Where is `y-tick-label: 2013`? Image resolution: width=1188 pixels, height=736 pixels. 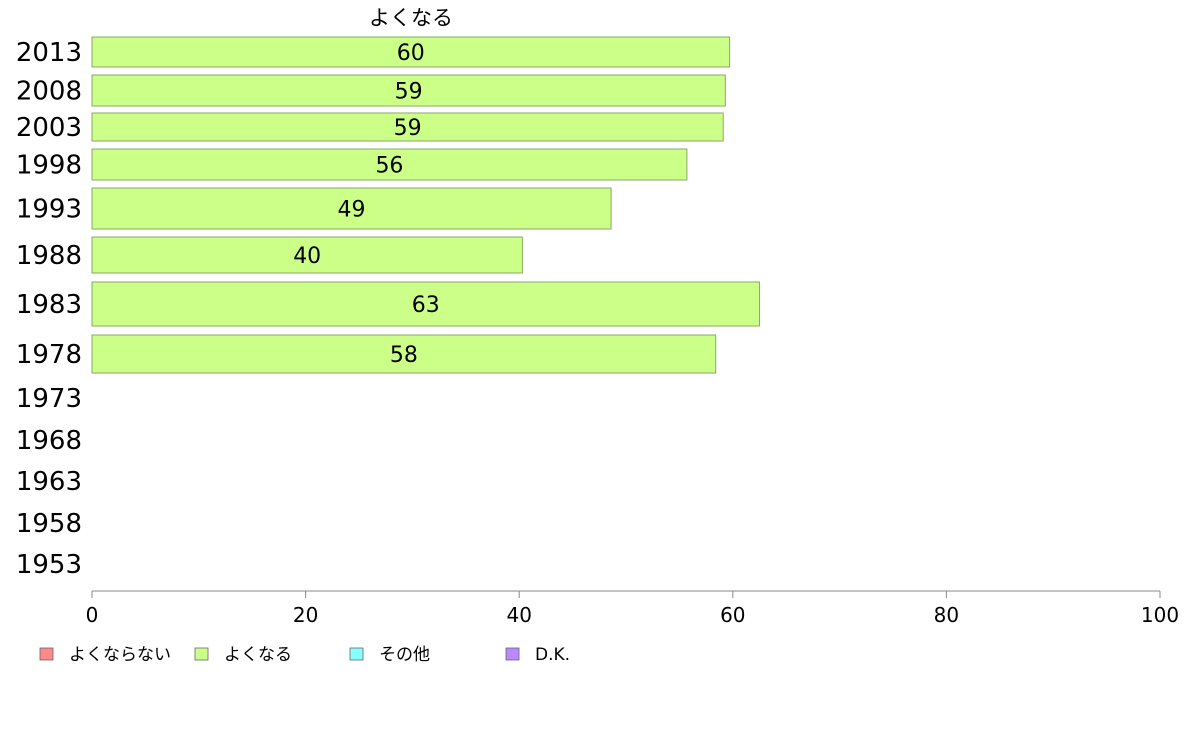 y-tick-label: 2013 is located at coordinates (49, 53).